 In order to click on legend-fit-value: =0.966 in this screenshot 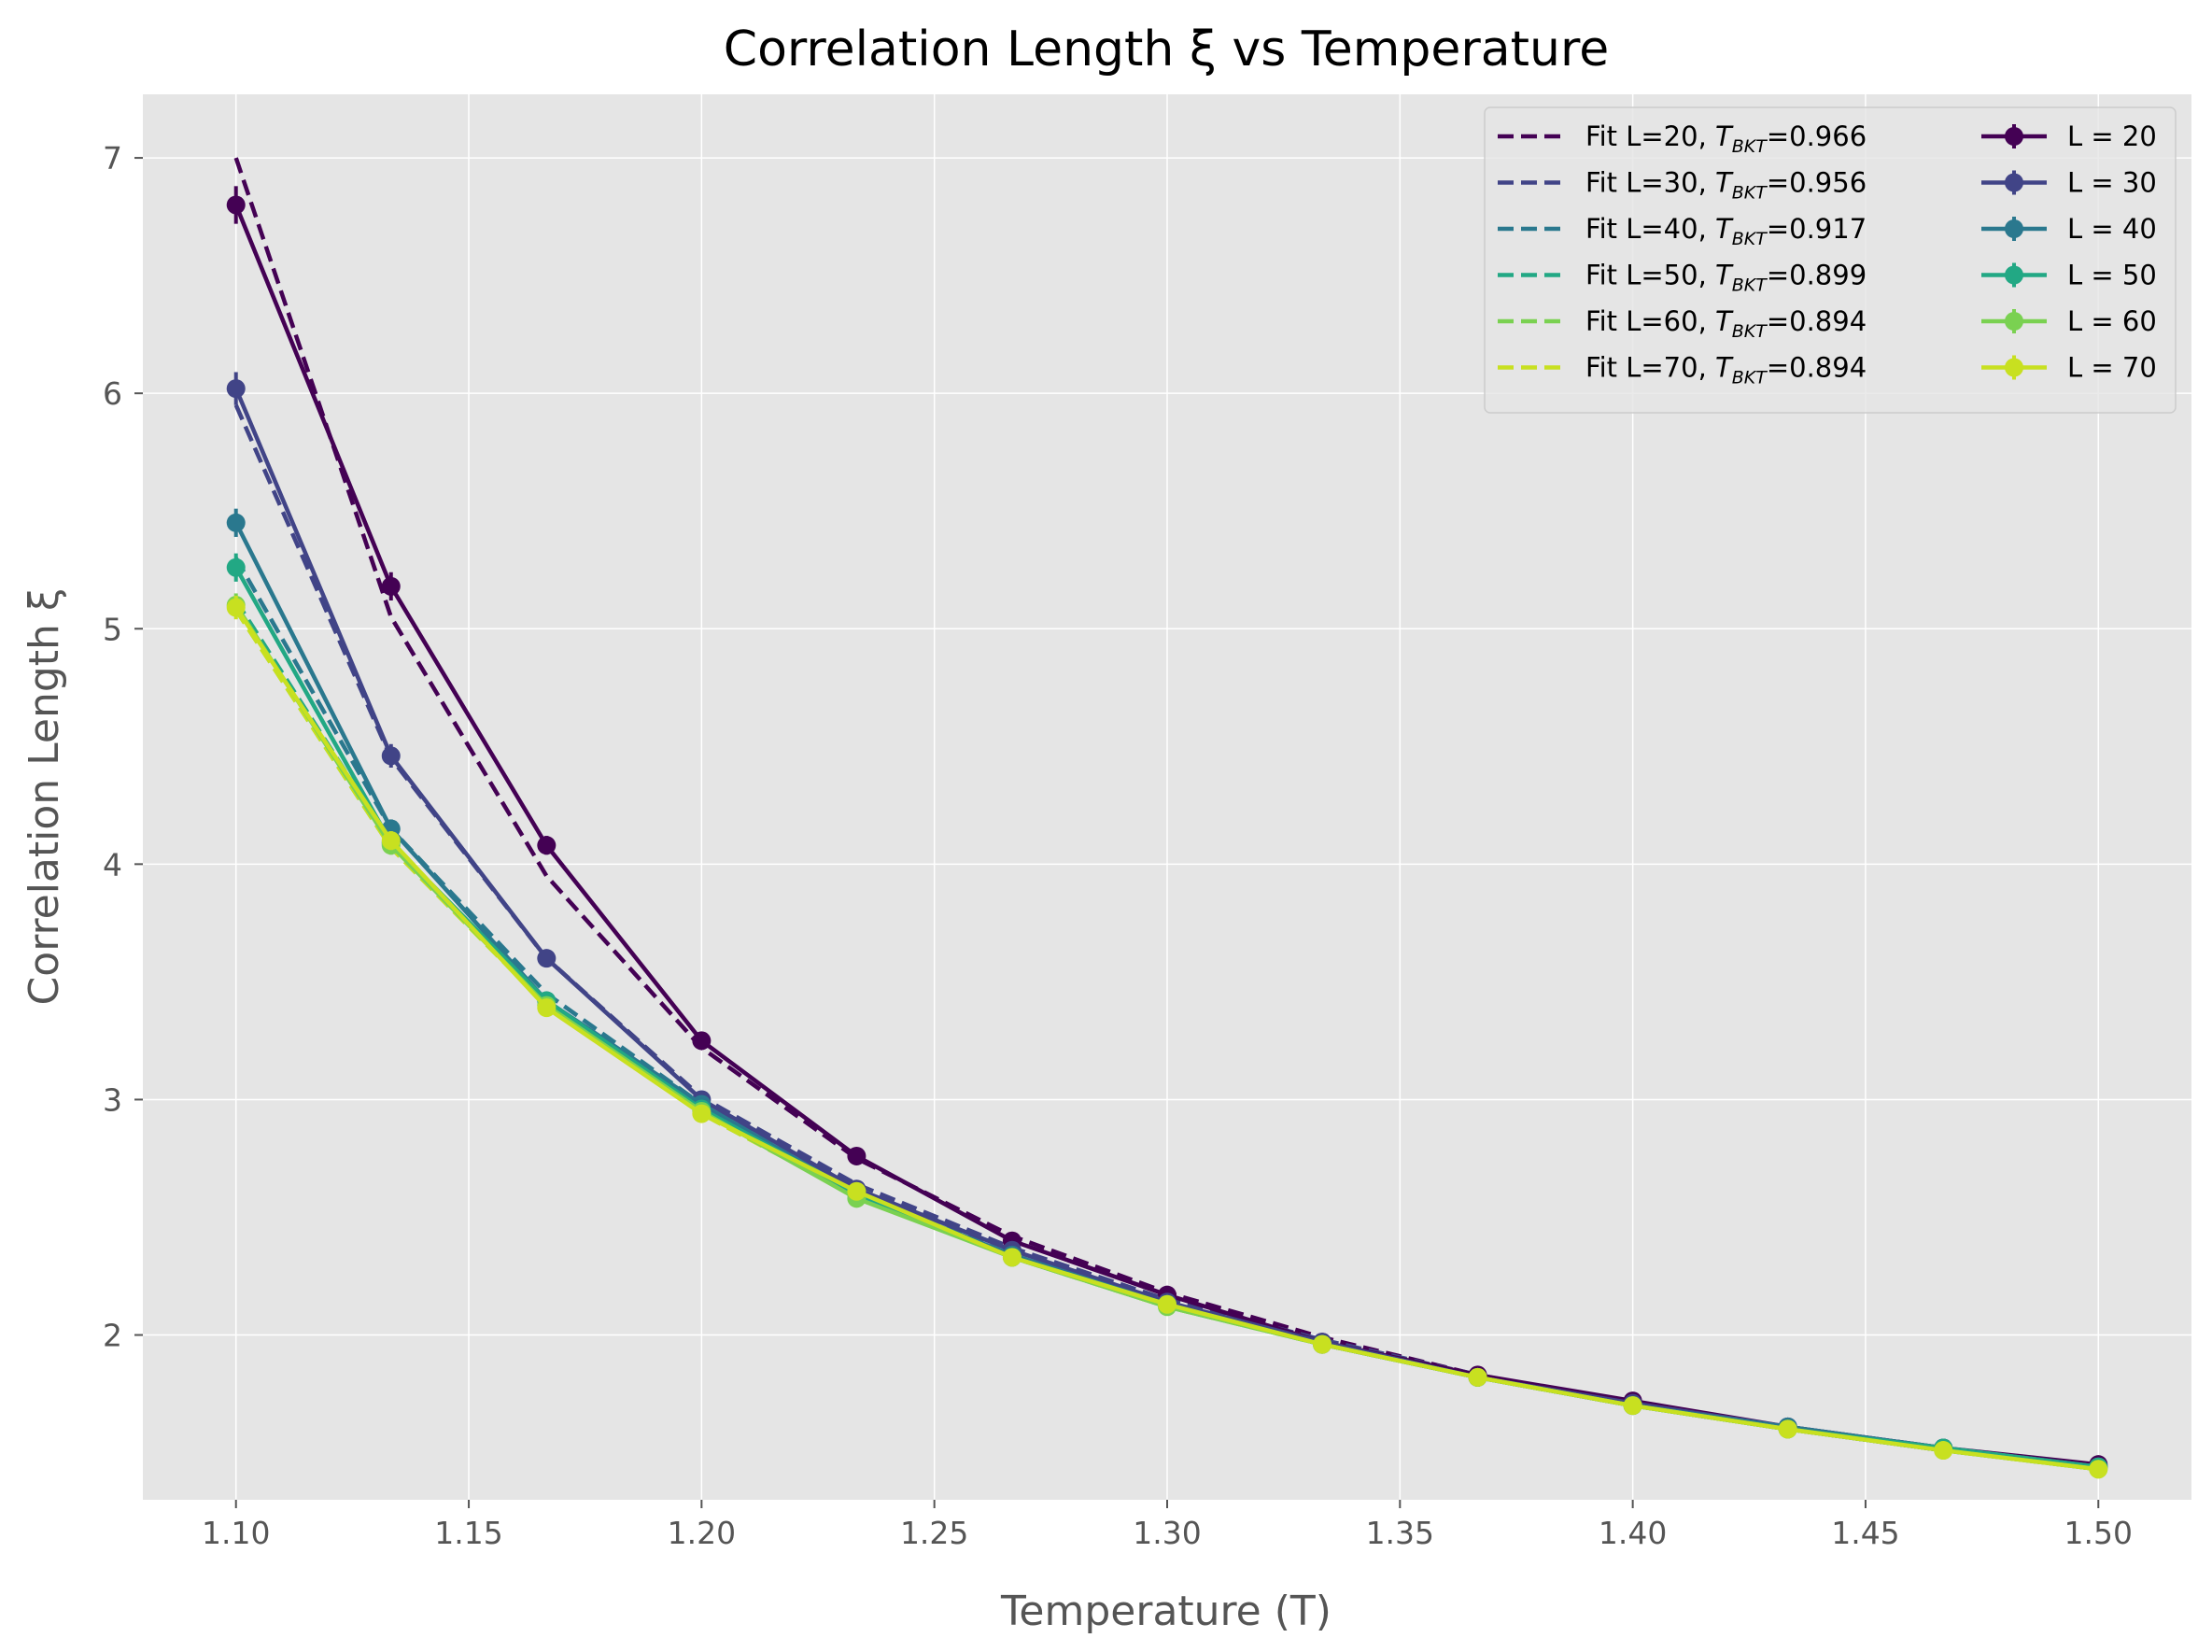, I will do `click(1817, 136)`.